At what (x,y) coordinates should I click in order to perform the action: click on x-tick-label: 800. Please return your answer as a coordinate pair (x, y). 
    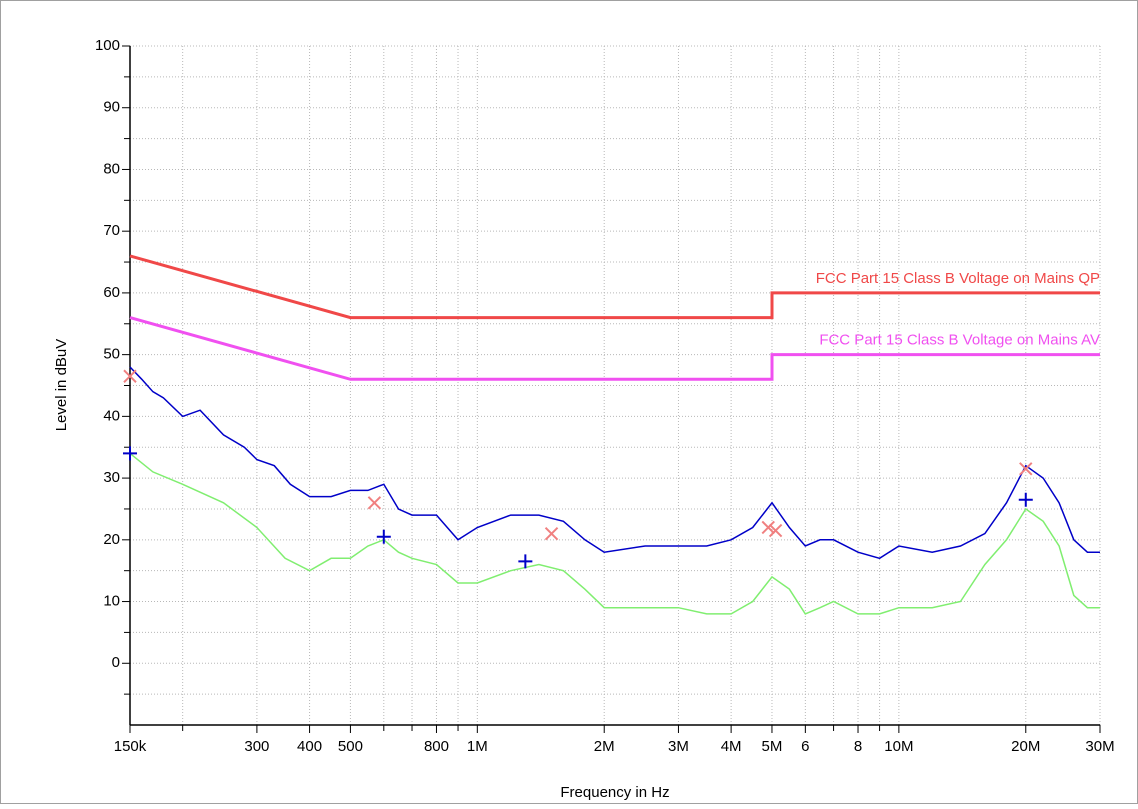
    Looking at the image, I should click on (436, 746).